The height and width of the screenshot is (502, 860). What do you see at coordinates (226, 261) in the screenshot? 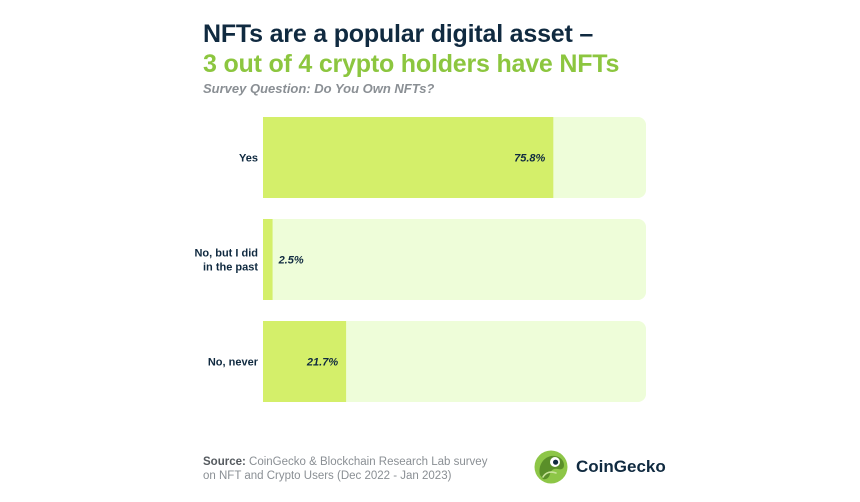
I see `category-label-no-but-i-did-in-the-past: No, but I did in the past` at bounding box center [226, 261].